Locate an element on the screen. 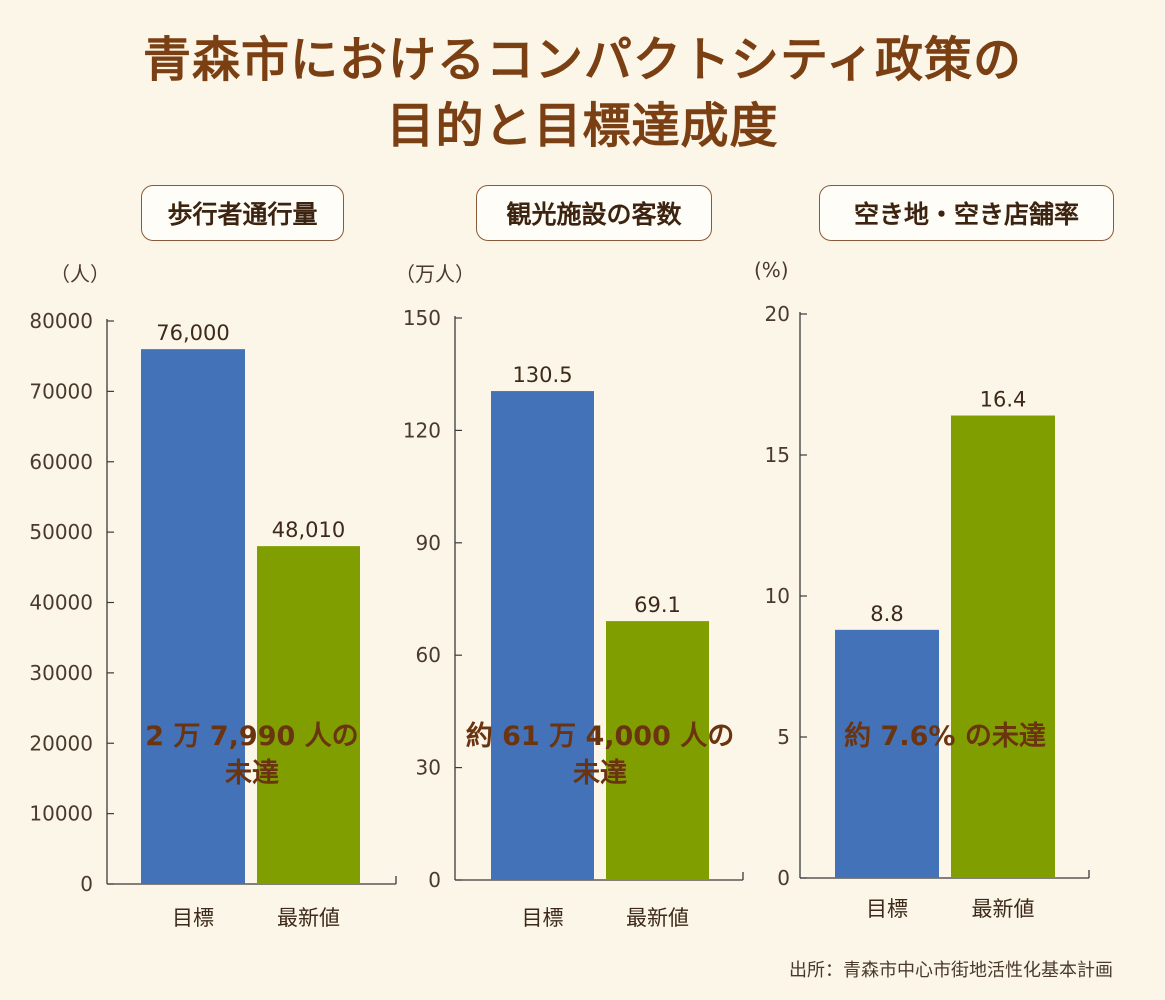  y-tick-label: 90 is located at coordinates (428, 543).